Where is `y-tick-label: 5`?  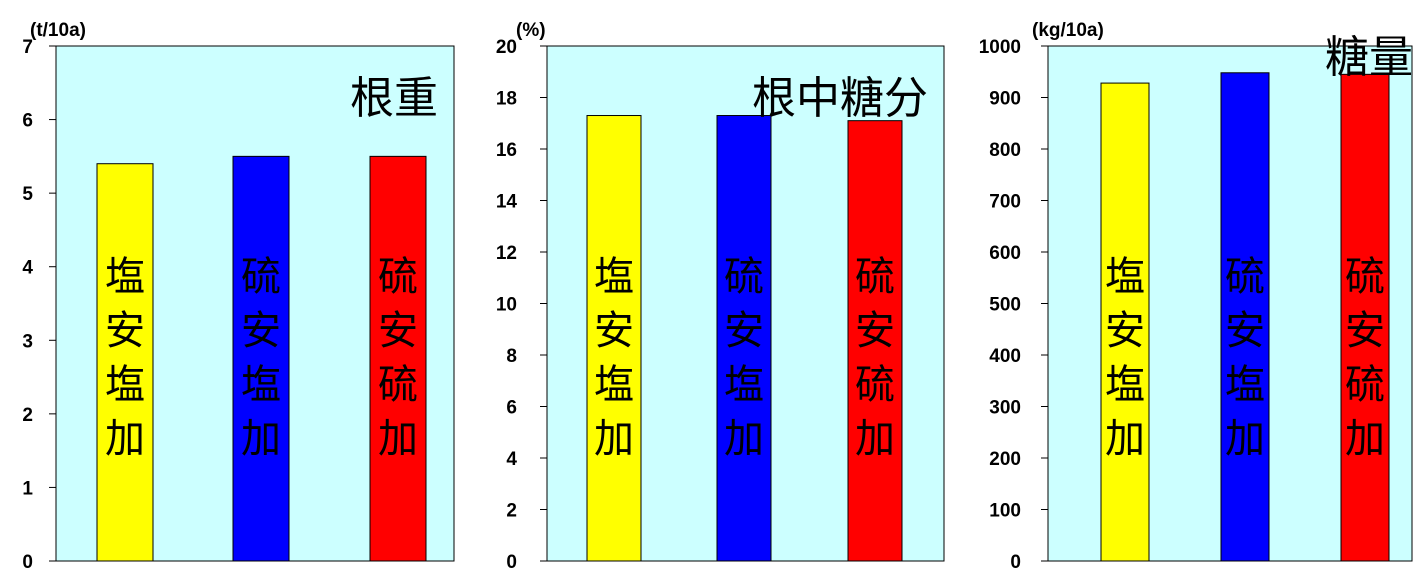
y-tick-label: 5 is located at coordinates (27, 194).